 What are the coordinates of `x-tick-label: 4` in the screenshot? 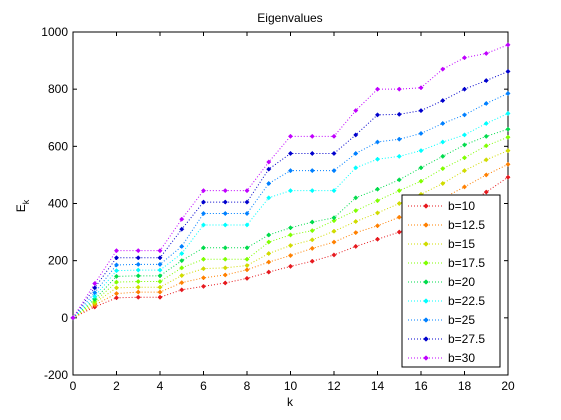 It's located at (160, 386).